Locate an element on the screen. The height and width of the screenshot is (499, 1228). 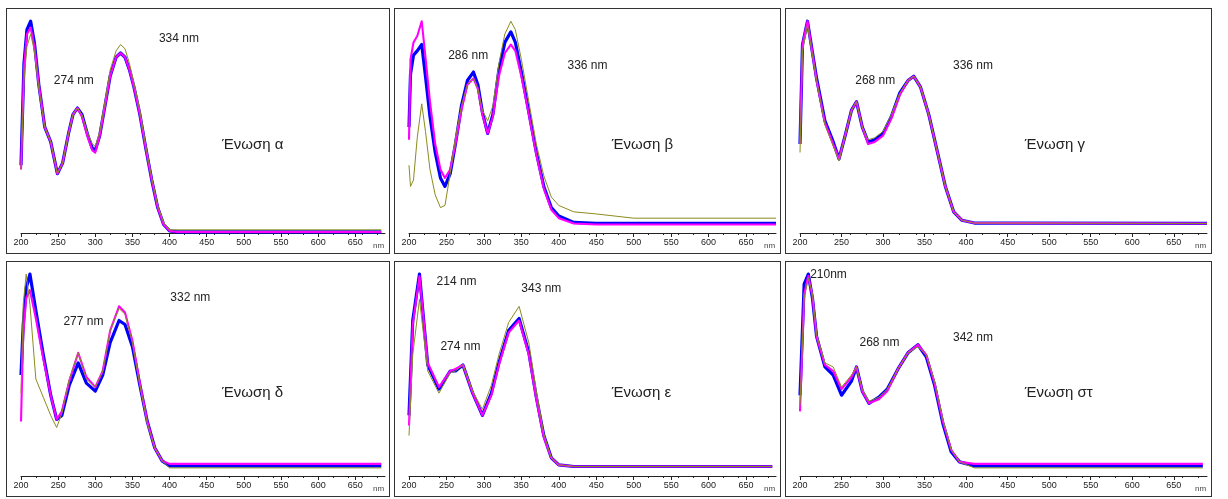
annotation: 286 nm is located at coordinates (468, 55).